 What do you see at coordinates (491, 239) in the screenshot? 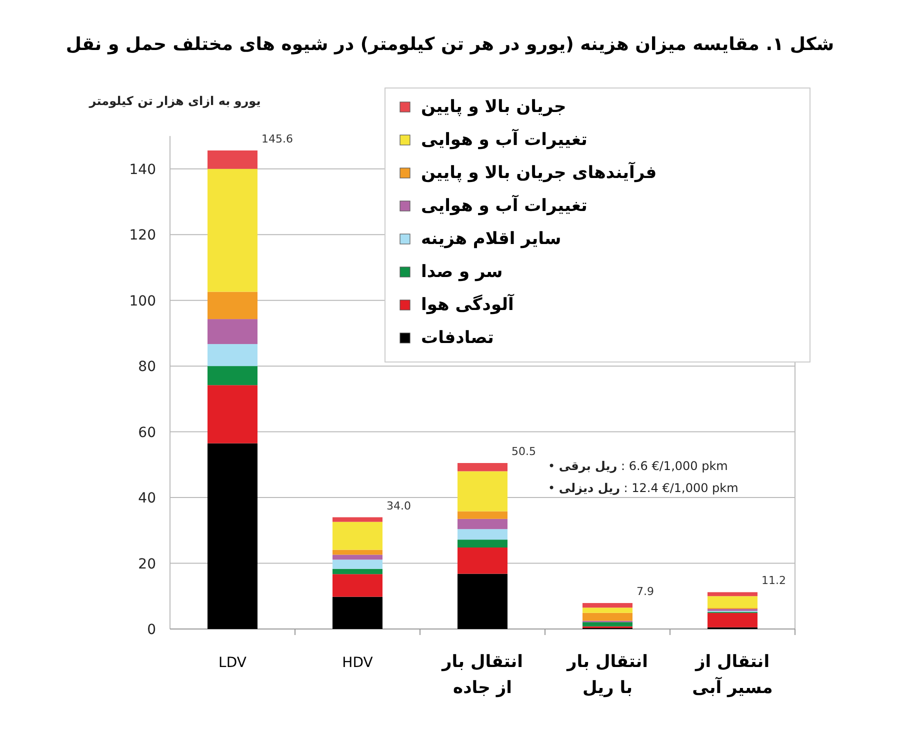
I see `legend-label: سایر اقلام هزینه` at bounding box center [491, 239].